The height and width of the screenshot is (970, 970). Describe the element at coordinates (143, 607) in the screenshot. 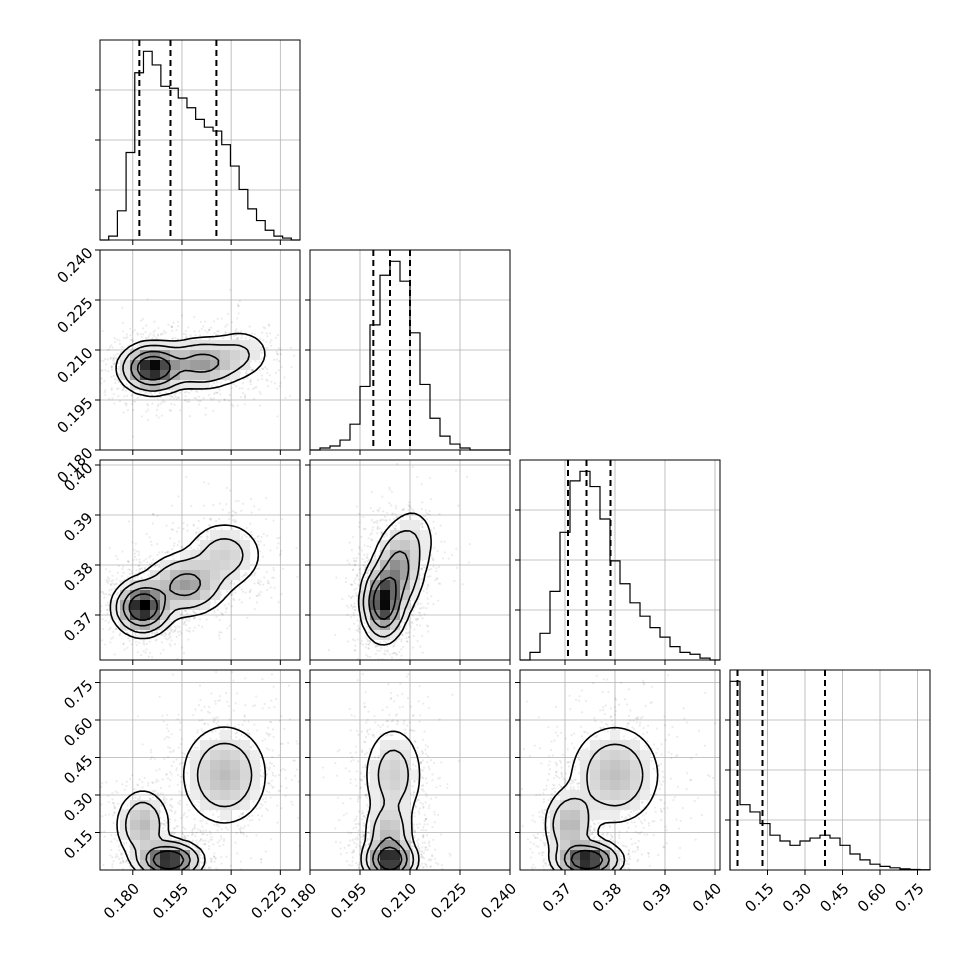

I see `contour-line` at that location.